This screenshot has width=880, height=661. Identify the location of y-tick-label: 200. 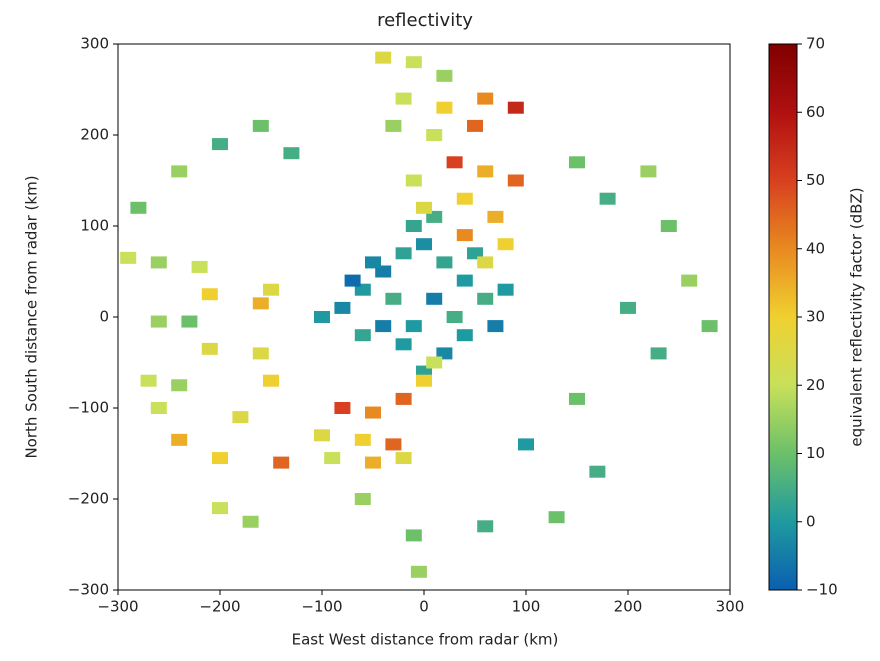
(94, 135).